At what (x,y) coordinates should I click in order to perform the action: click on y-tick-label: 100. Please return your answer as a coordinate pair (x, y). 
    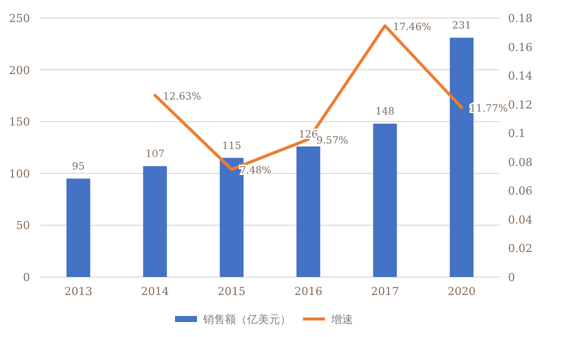
    Looking at the image, I should click on (19, 173).